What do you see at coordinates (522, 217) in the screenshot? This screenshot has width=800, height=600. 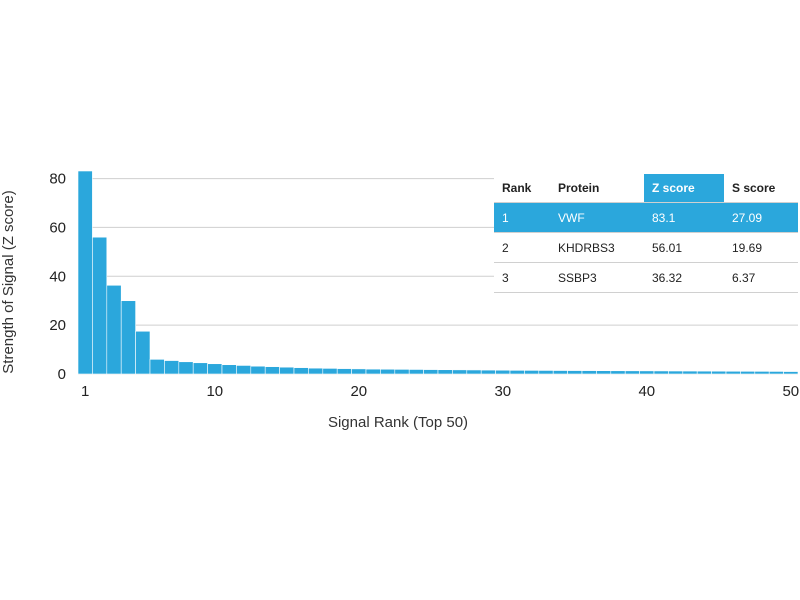 I see `cell-rank: 1` at bounding box center [522, 217].